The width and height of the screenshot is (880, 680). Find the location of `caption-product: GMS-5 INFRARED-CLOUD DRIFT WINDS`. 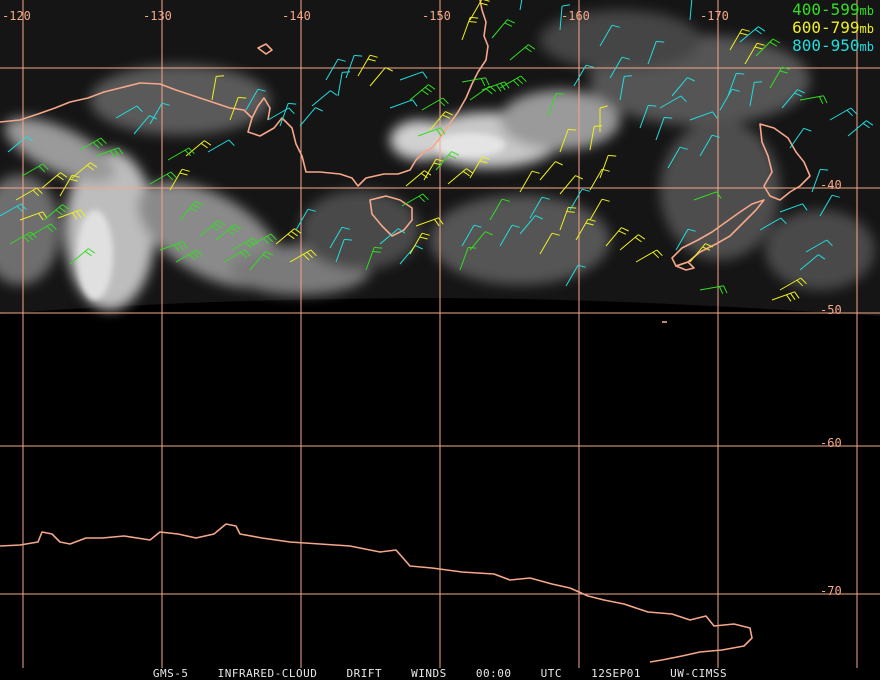

caption-product: GMS-5 INFRARED-CLOUD DRIFT WINDS is located at coordinates (299, 673).